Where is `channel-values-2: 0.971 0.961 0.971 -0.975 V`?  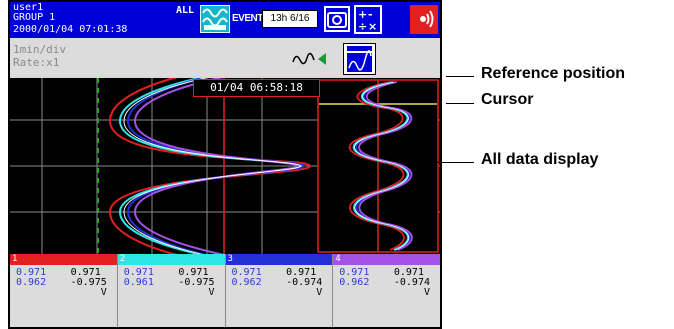 channel-values-2: 0.971 0.961 0.971 -0.975 V is located at coordinates (171, 282).